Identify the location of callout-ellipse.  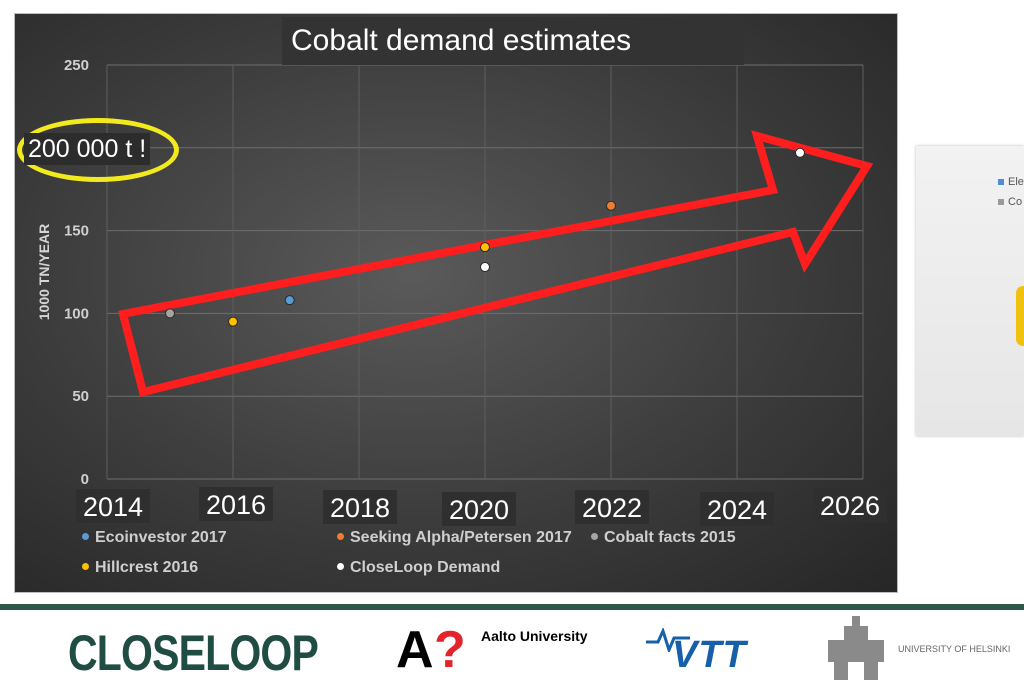
(98, 150).